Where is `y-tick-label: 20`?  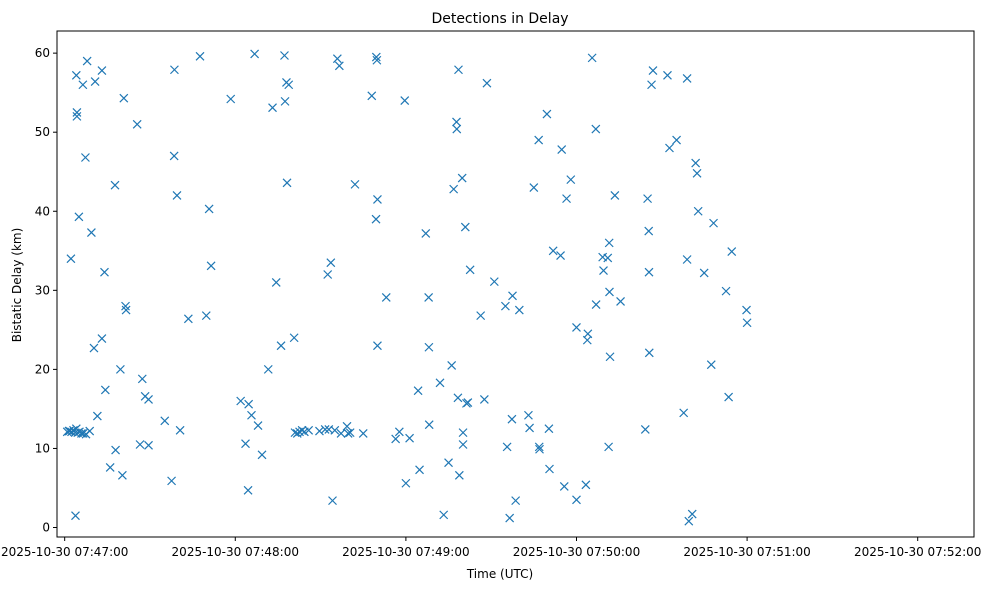 y-tick-label: 20 is located at coordinates (42, 369).